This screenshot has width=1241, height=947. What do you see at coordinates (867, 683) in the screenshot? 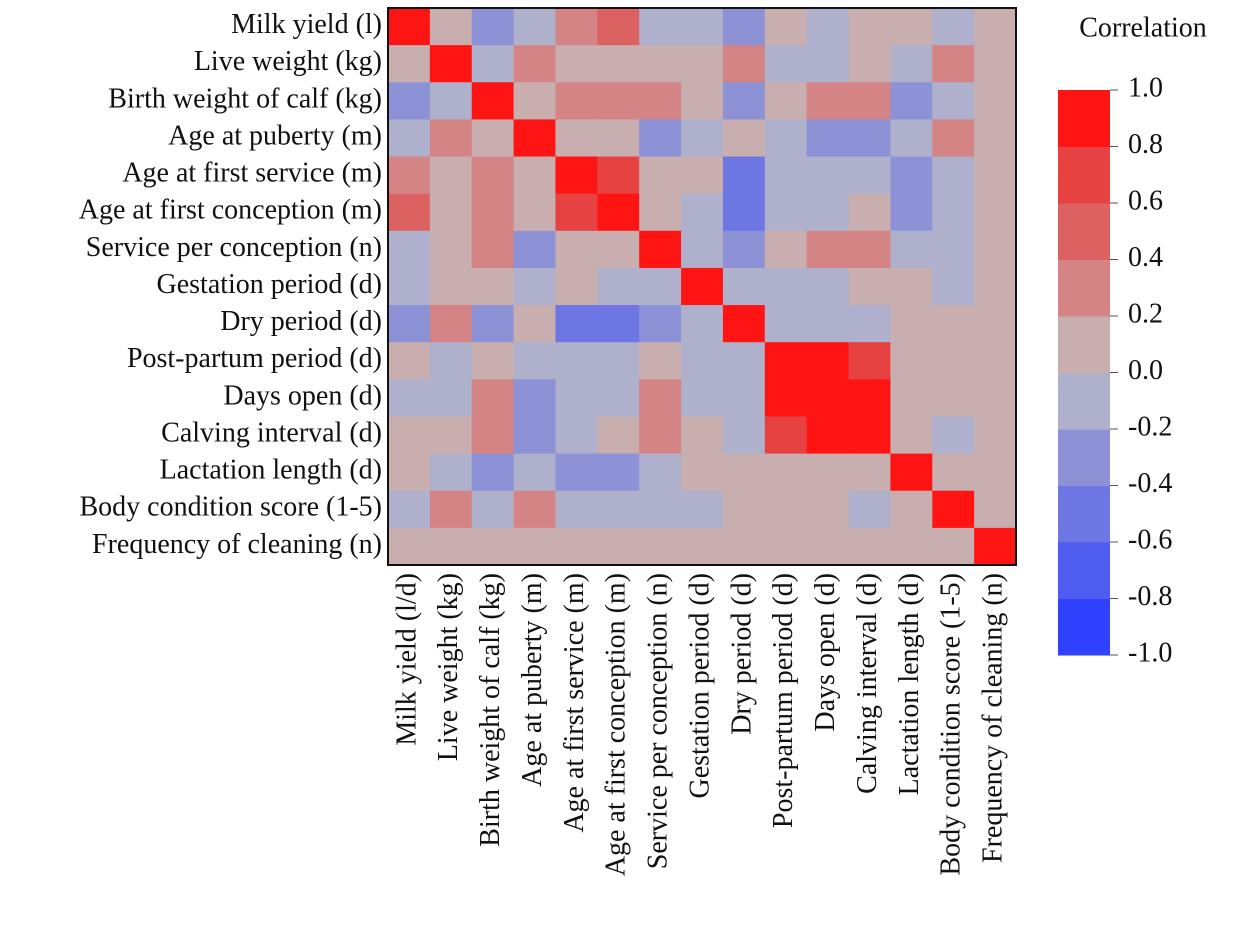
I see `x-tick-label: Calving interval (d)` at bounding box center [867, 683].